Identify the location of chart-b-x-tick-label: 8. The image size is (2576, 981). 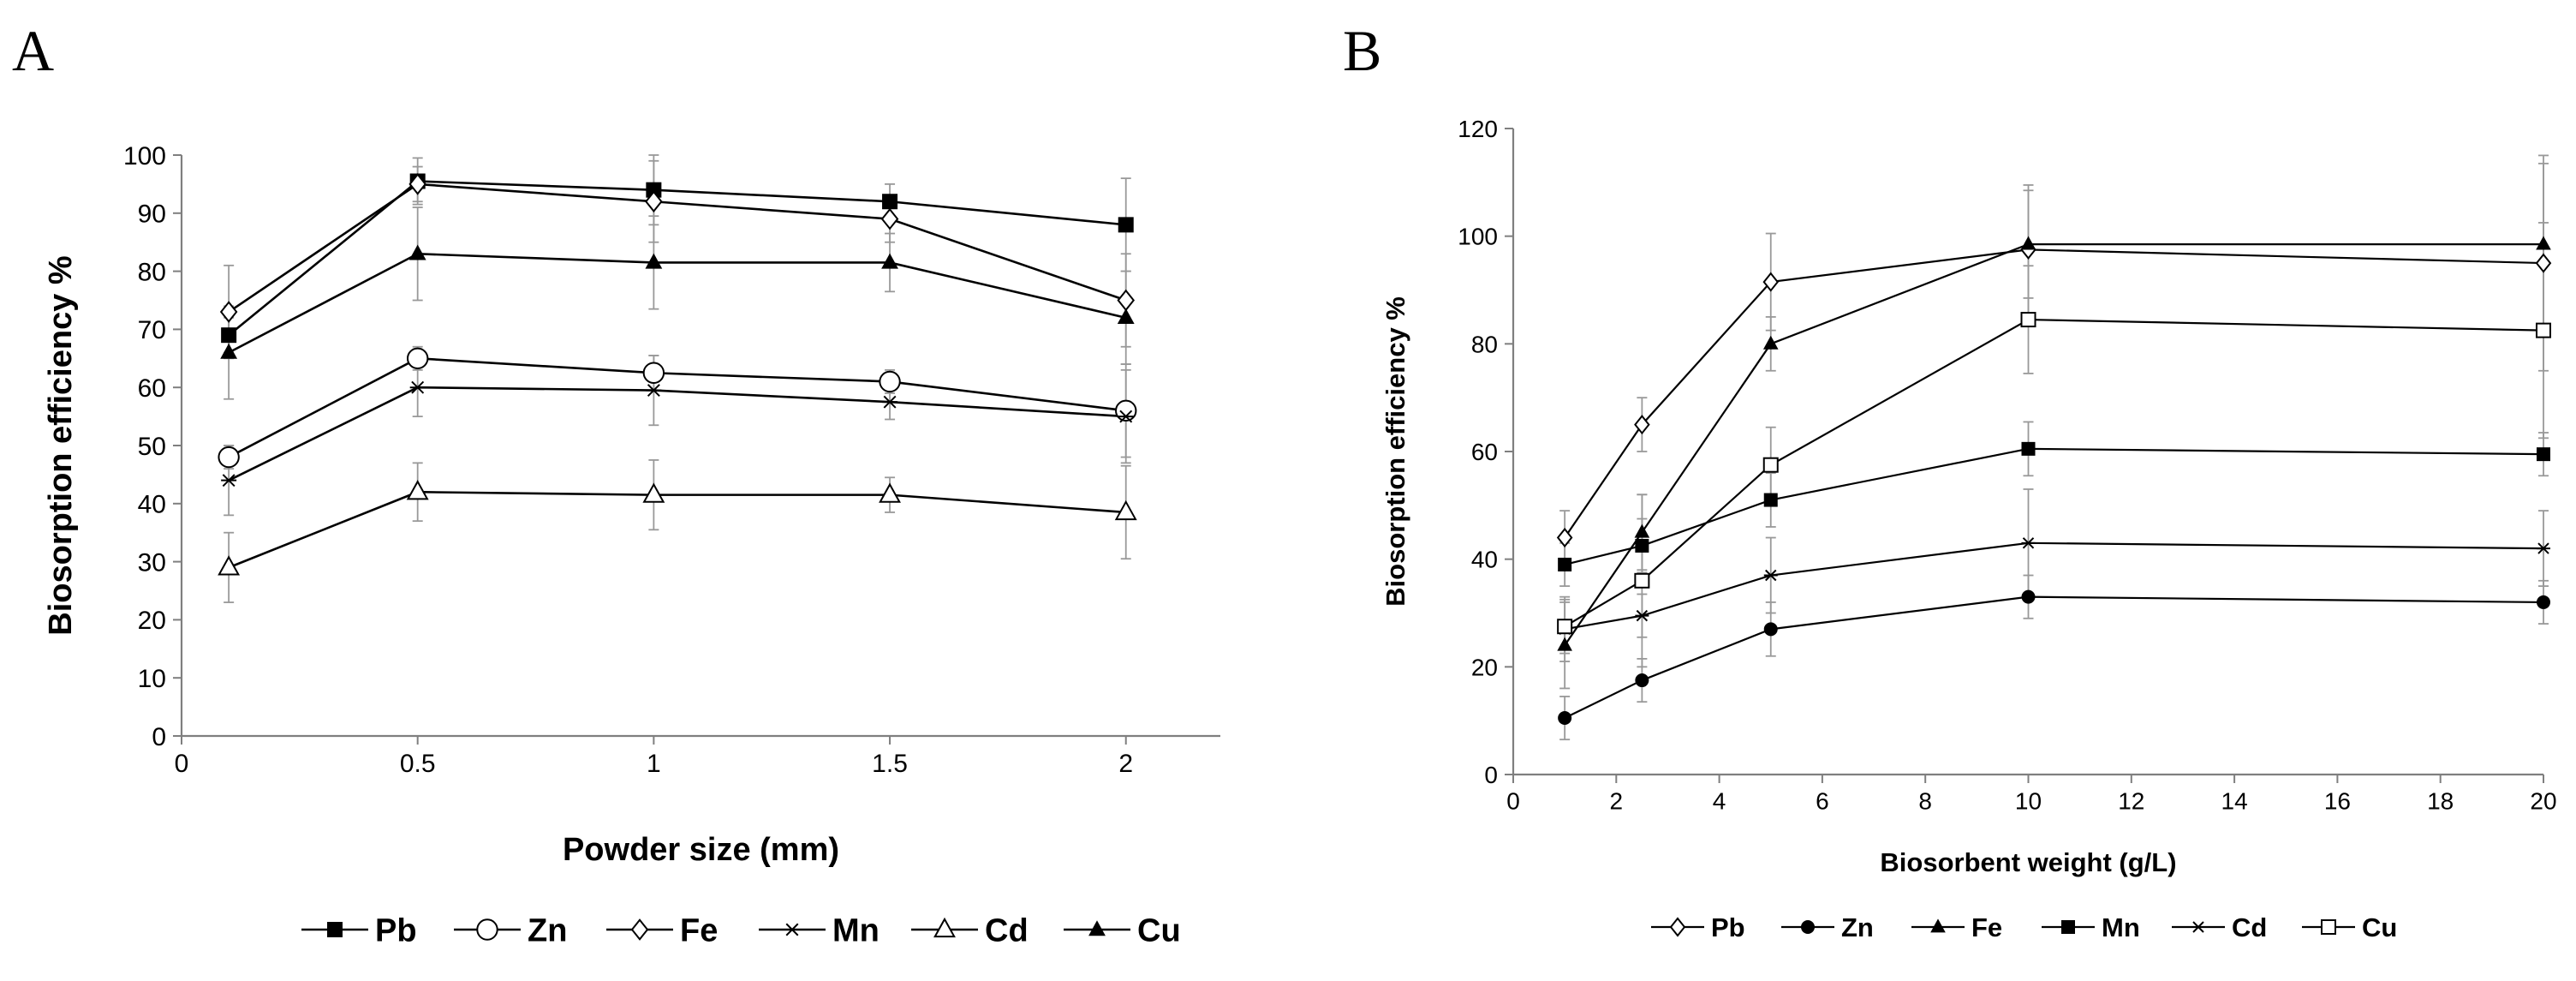
(1925, 800).